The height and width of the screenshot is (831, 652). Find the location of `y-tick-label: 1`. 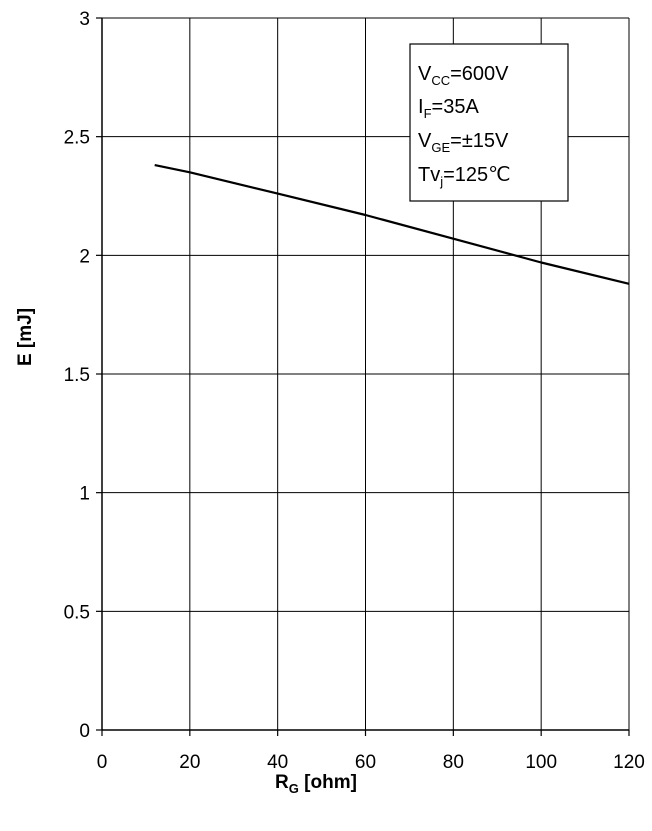

y-tick-label: 1 is located at coordinates (84, 494).